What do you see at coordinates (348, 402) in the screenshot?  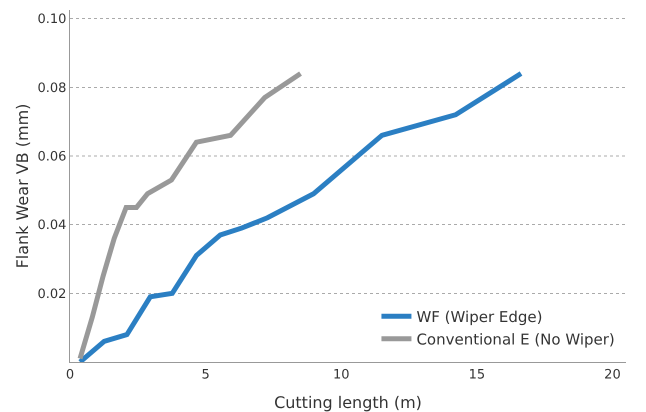 I see `x-axis-title: Cutting length (m)` at bounding box center [348, 402].